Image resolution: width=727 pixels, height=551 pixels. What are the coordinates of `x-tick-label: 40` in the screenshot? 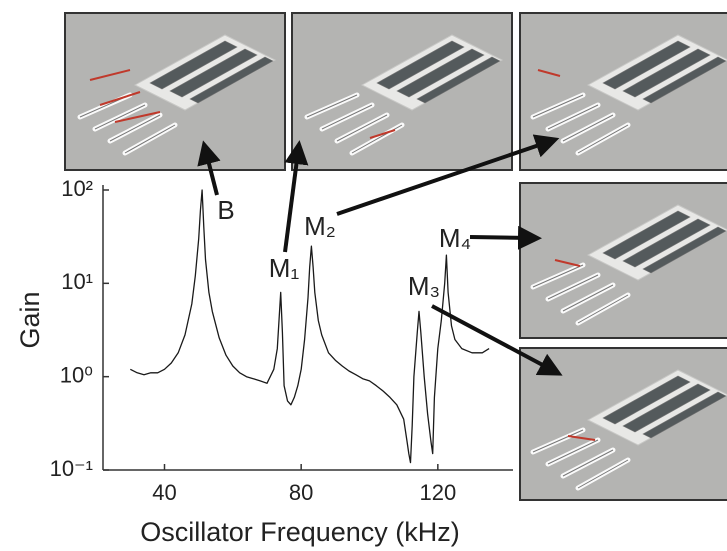 It's located at (164, 492).